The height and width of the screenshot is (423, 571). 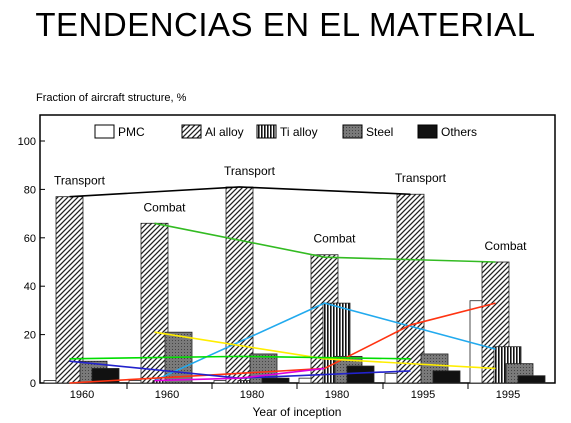 I want to click on y-axis-label: Fraction of aircraft structure, %, so click(x=111, y=98).